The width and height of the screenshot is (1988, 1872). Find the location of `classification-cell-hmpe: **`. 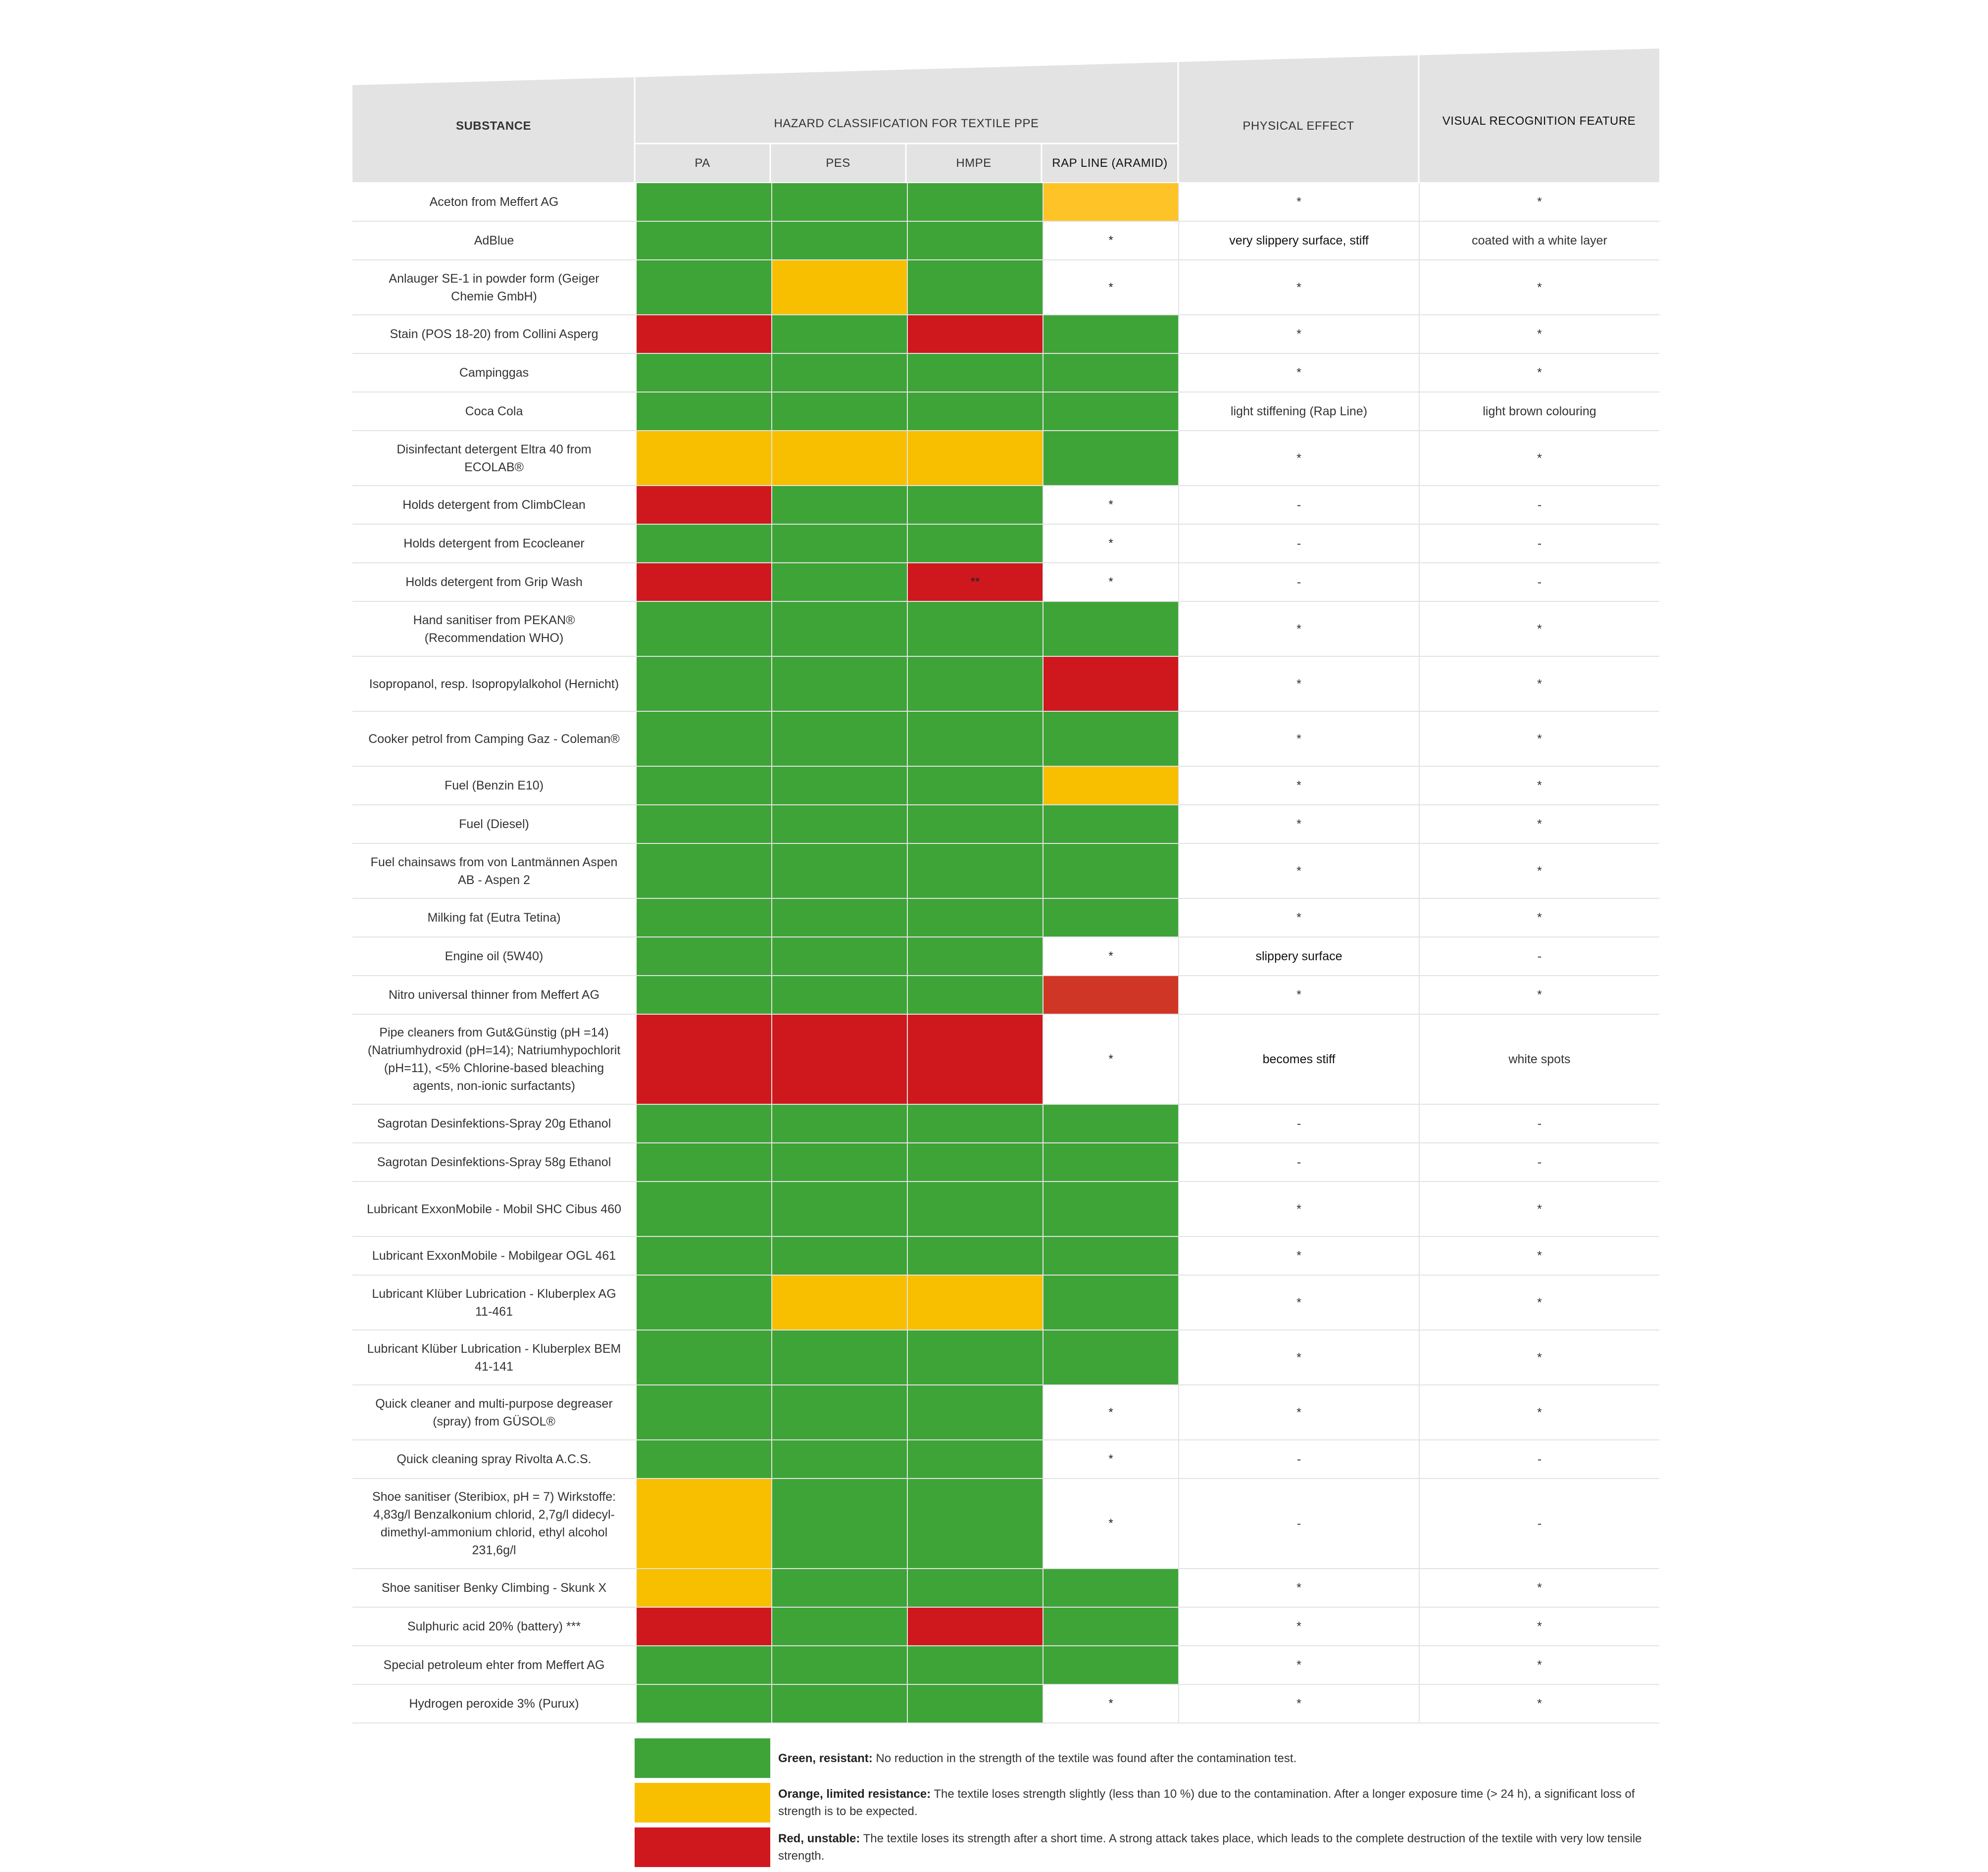

classification-cell-hmpe: ** is located at coordinates (975, 582).